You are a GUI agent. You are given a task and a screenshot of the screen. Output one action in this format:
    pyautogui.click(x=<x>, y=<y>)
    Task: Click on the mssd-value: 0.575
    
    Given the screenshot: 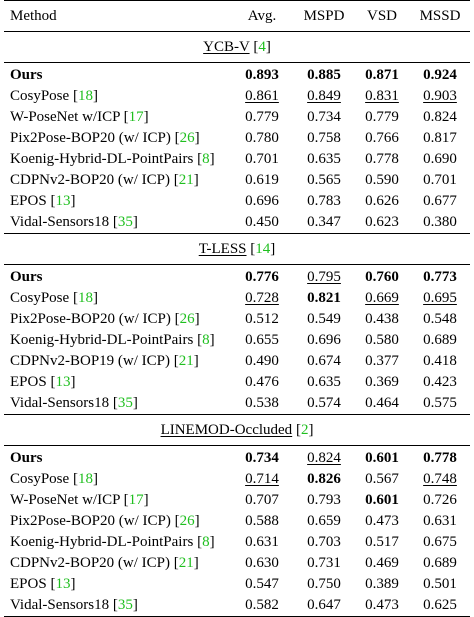 What is the action you would take?
    pyautogui.click(x=440, y=403)
    